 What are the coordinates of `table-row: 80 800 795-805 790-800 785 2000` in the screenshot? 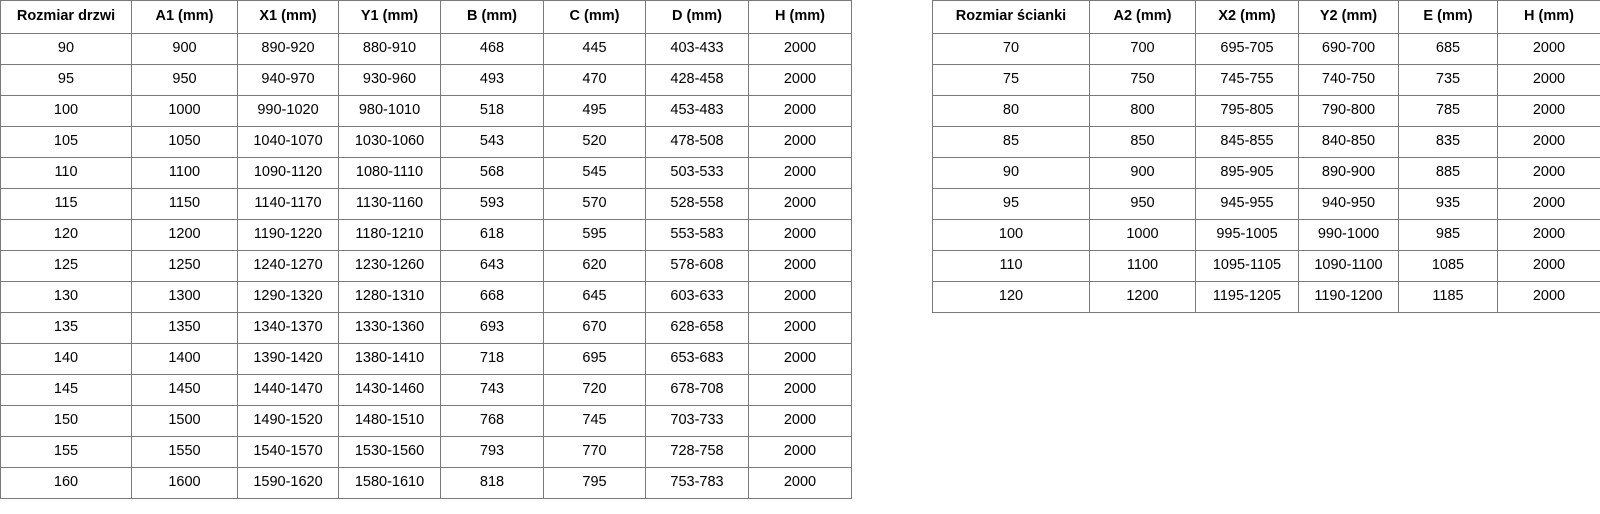 It's located at (1266, 111).